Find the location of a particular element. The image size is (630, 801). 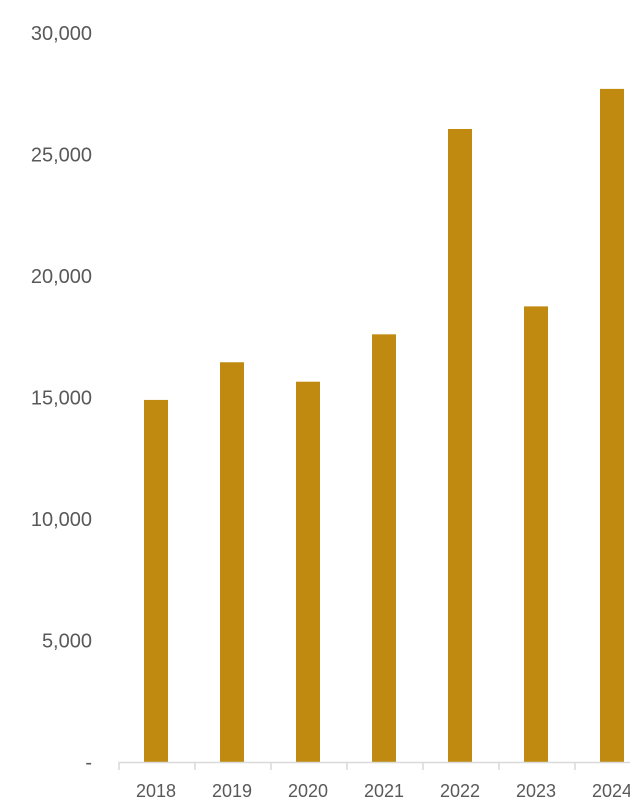

y-tick-label: 20,000 is located at coordinates (61, 277).